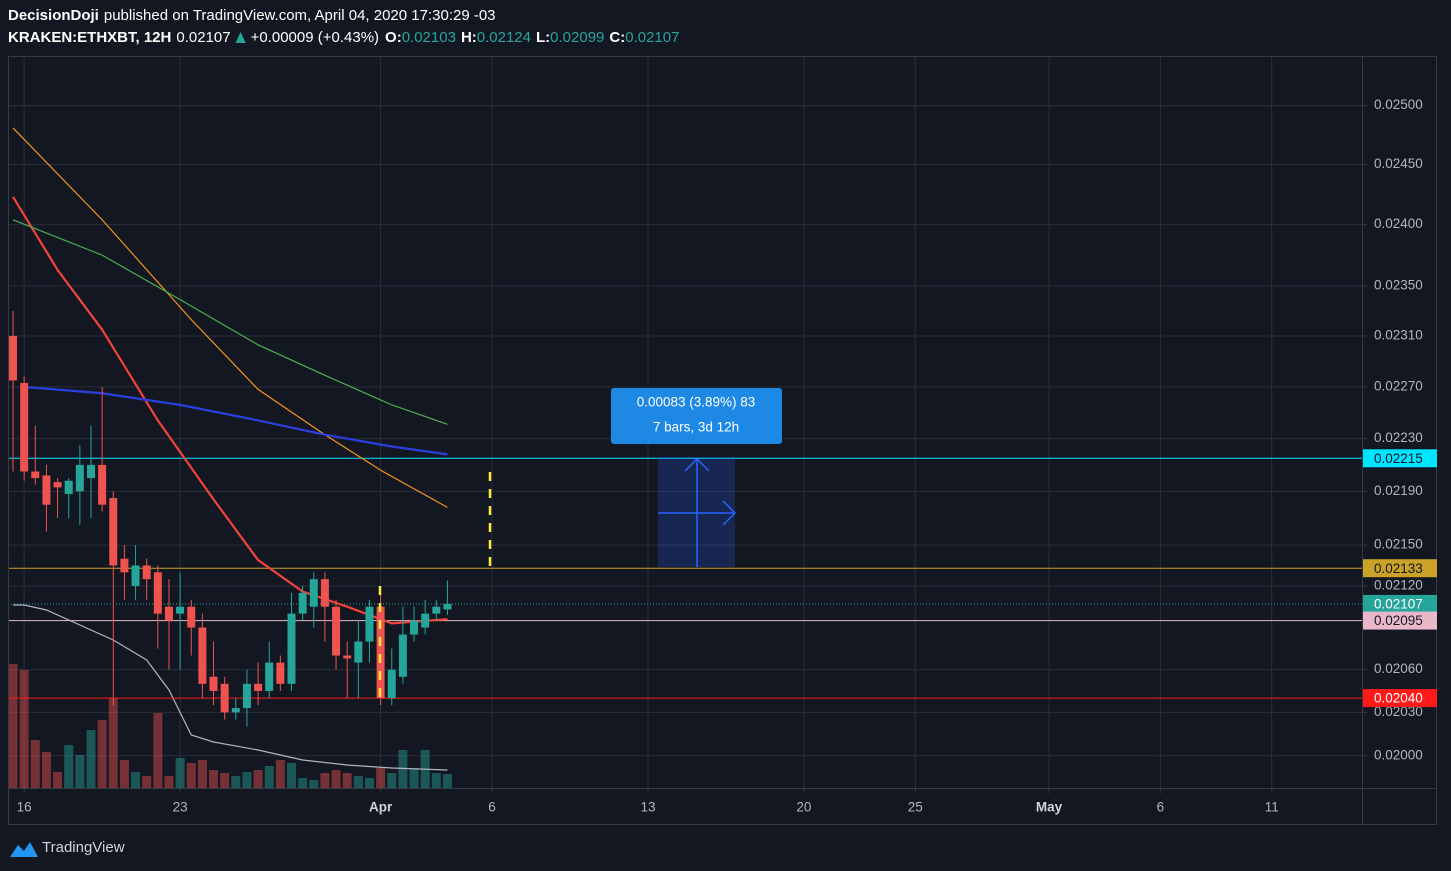 The width and height of the screenshot is (1451, 871). Describe the element at coordinates (1398, 585) in the screenshot. I see `y-tick-label: 0.02120` at that location.